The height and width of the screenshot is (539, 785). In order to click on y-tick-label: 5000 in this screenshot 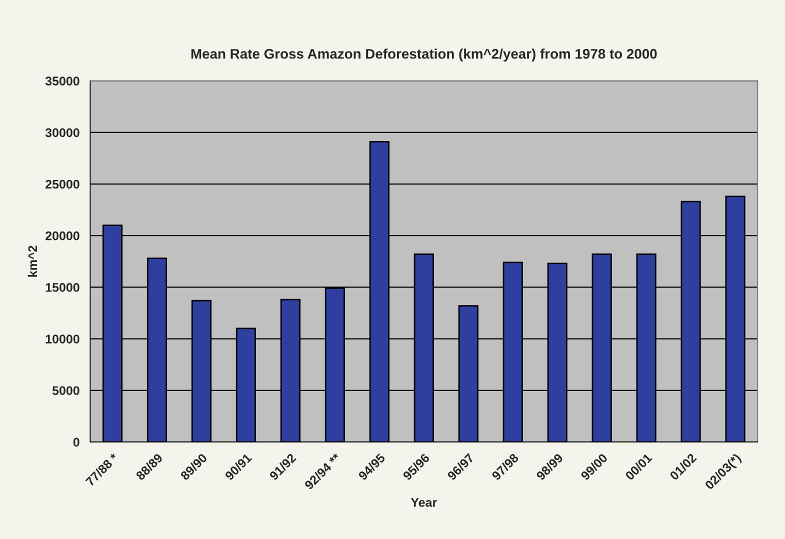, I will do `click(66, 391)`.